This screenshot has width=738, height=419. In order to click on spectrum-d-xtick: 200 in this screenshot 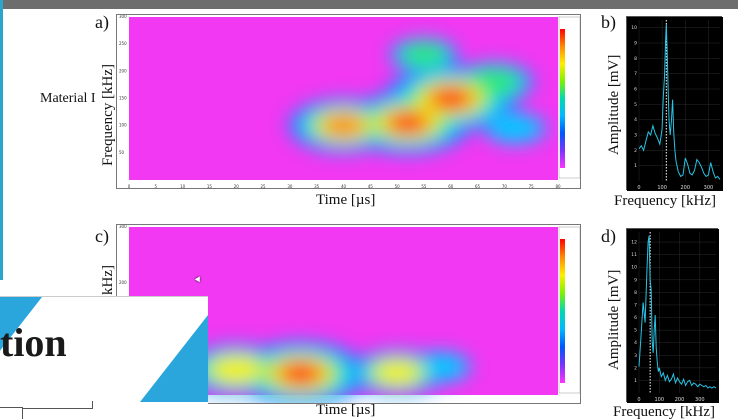, I will do `click(680, 400)`.